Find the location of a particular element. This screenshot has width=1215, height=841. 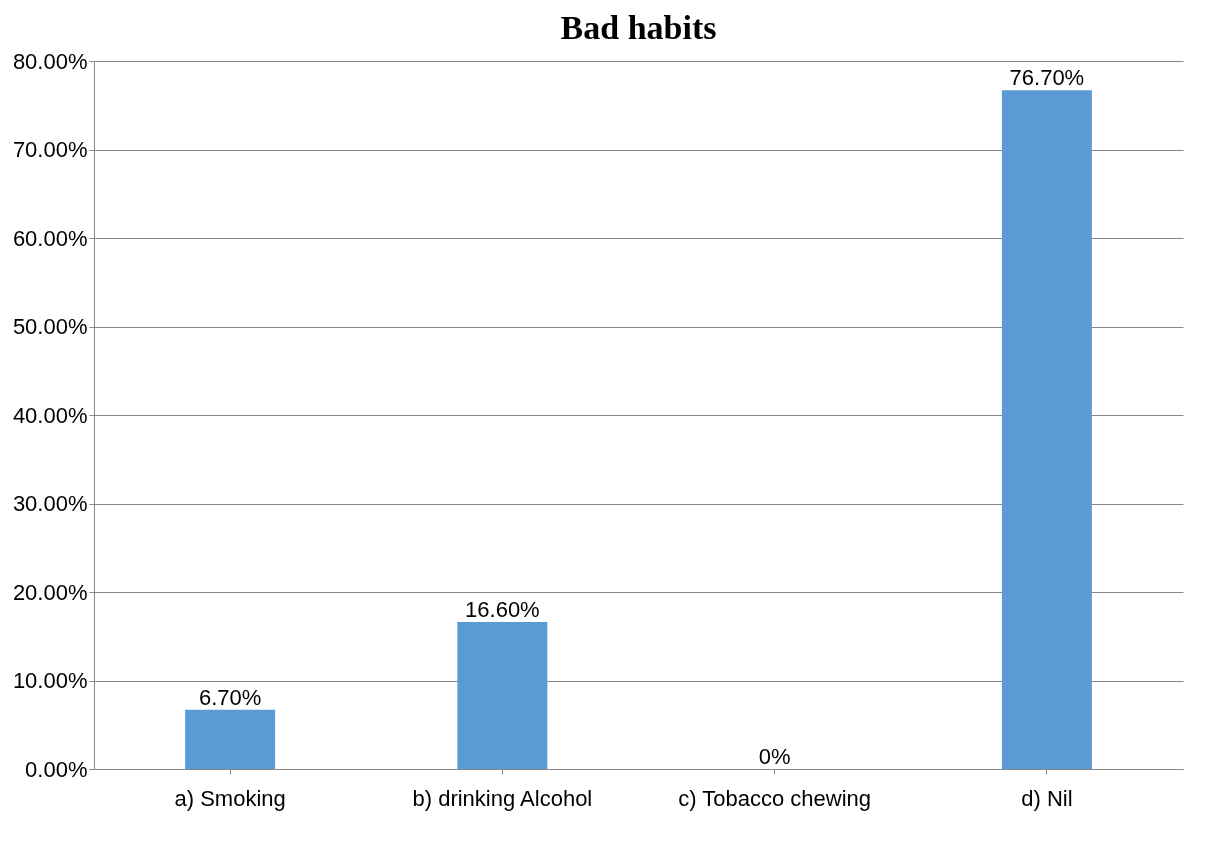

y-tick-label: 0.00% is located at coordinates (56, 769).